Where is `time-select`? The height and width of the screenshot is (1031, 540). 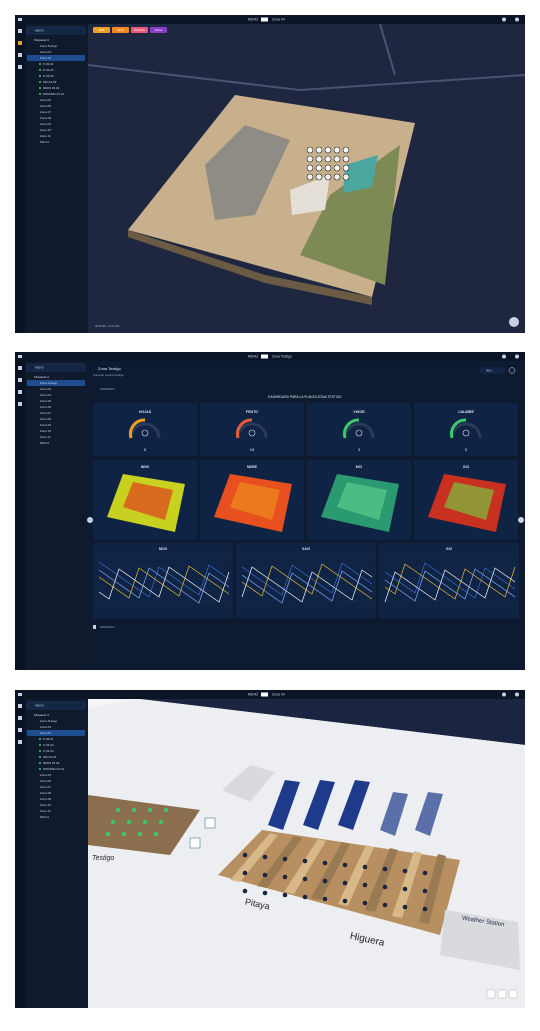 time-select is located at coordinates (492, 370).